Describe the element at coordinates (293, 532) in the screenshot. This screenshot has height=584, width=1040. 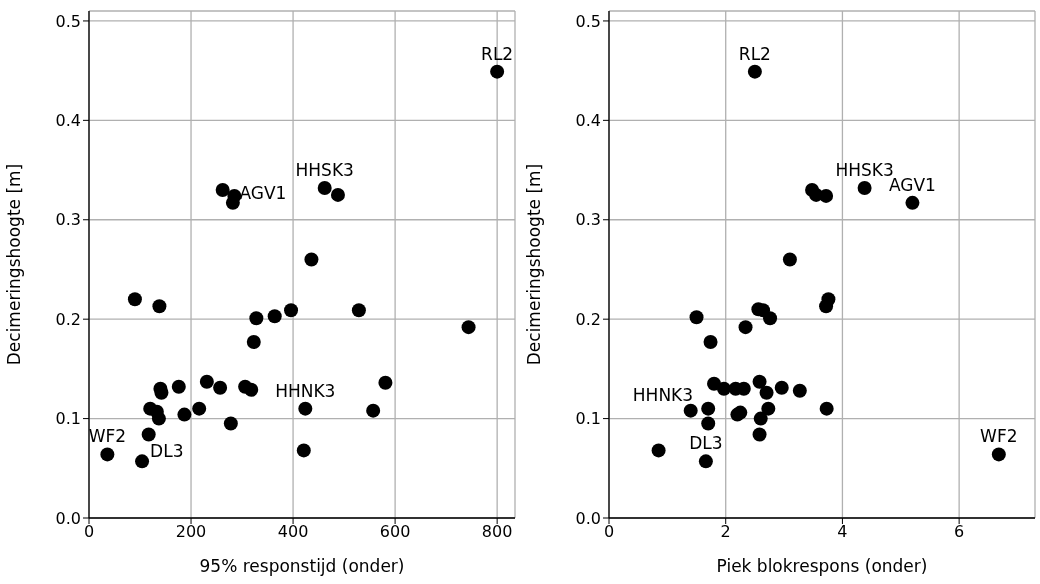
I see `x-tick-label: 400` at that location.